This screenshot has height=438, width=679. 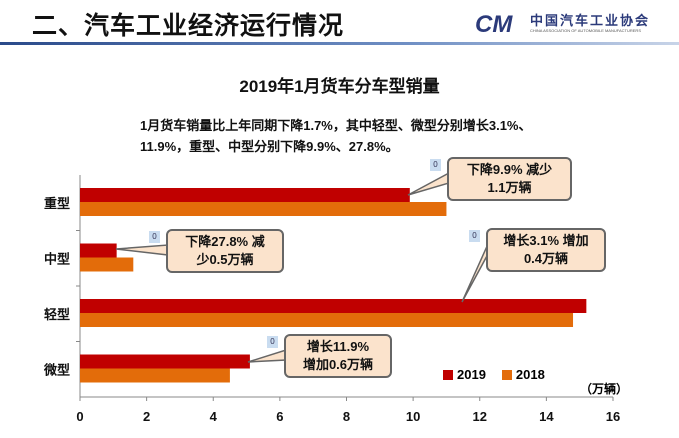 I want to click on callout-line: 增长11.9%, so click(x=338, y=346).